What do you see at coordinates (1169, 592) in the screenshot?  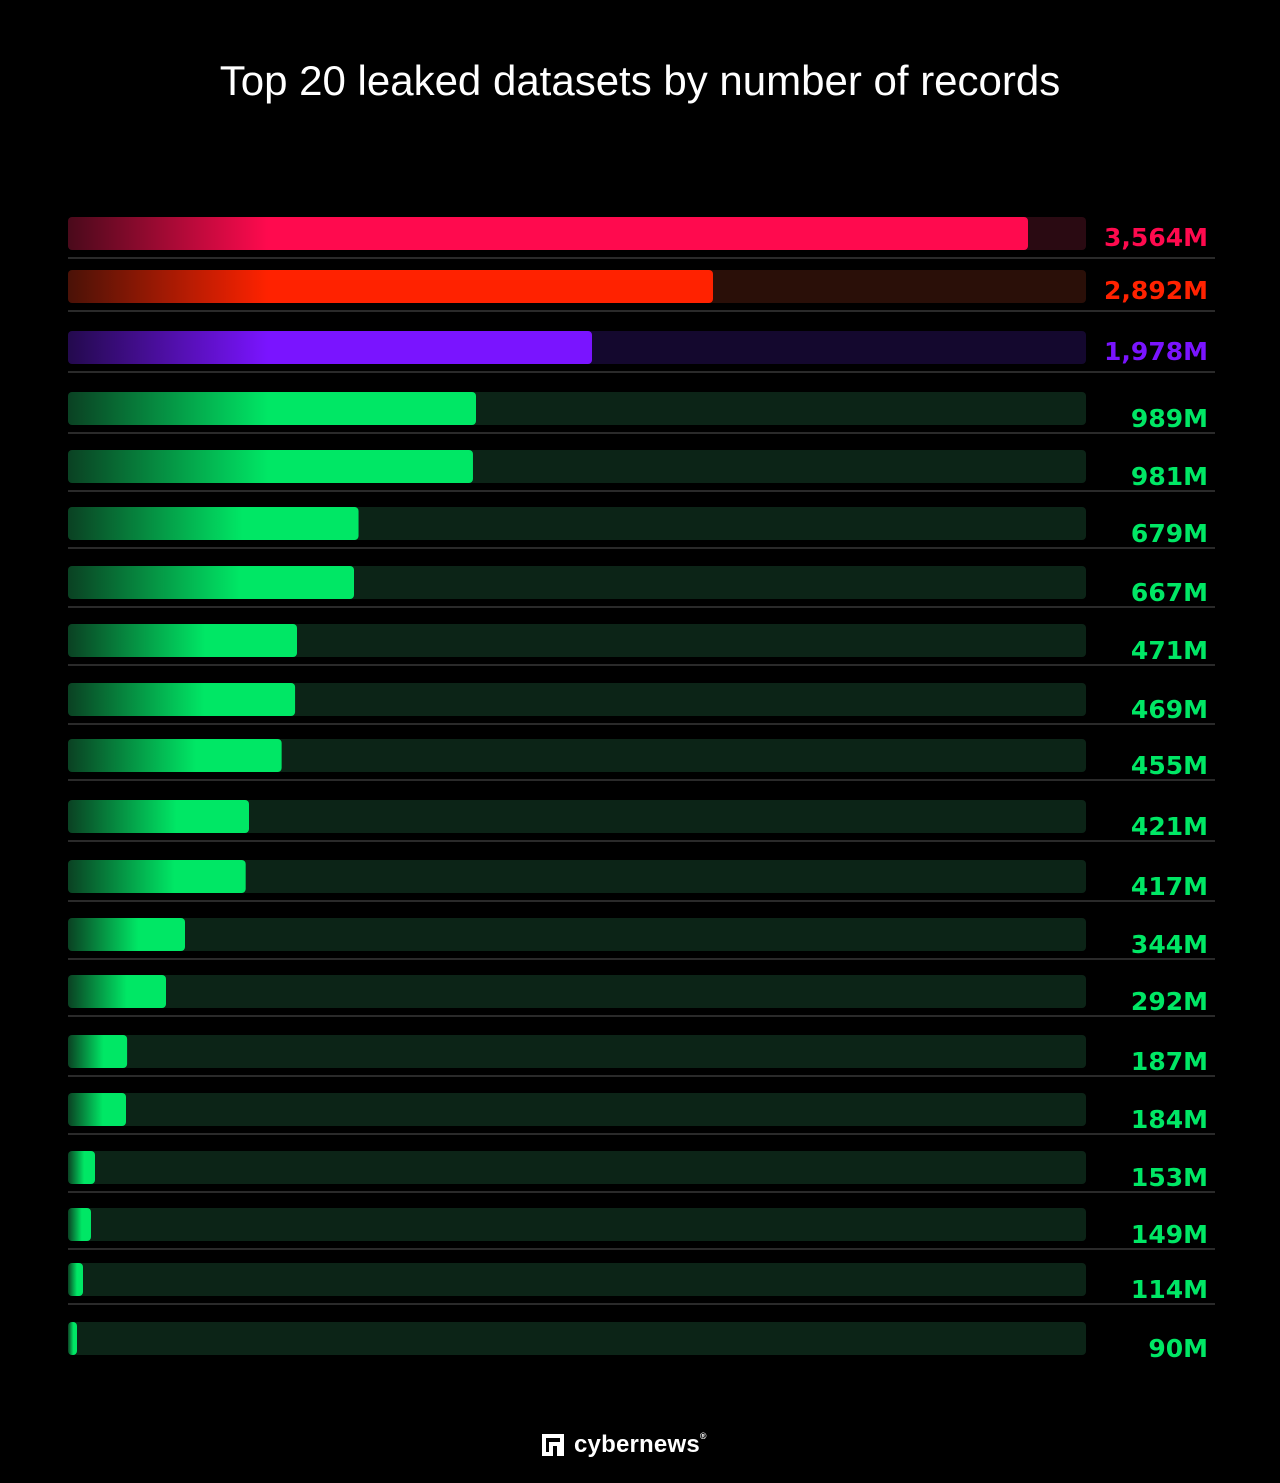 I see `value-label: 667M` at bounding box center [1169, 592].